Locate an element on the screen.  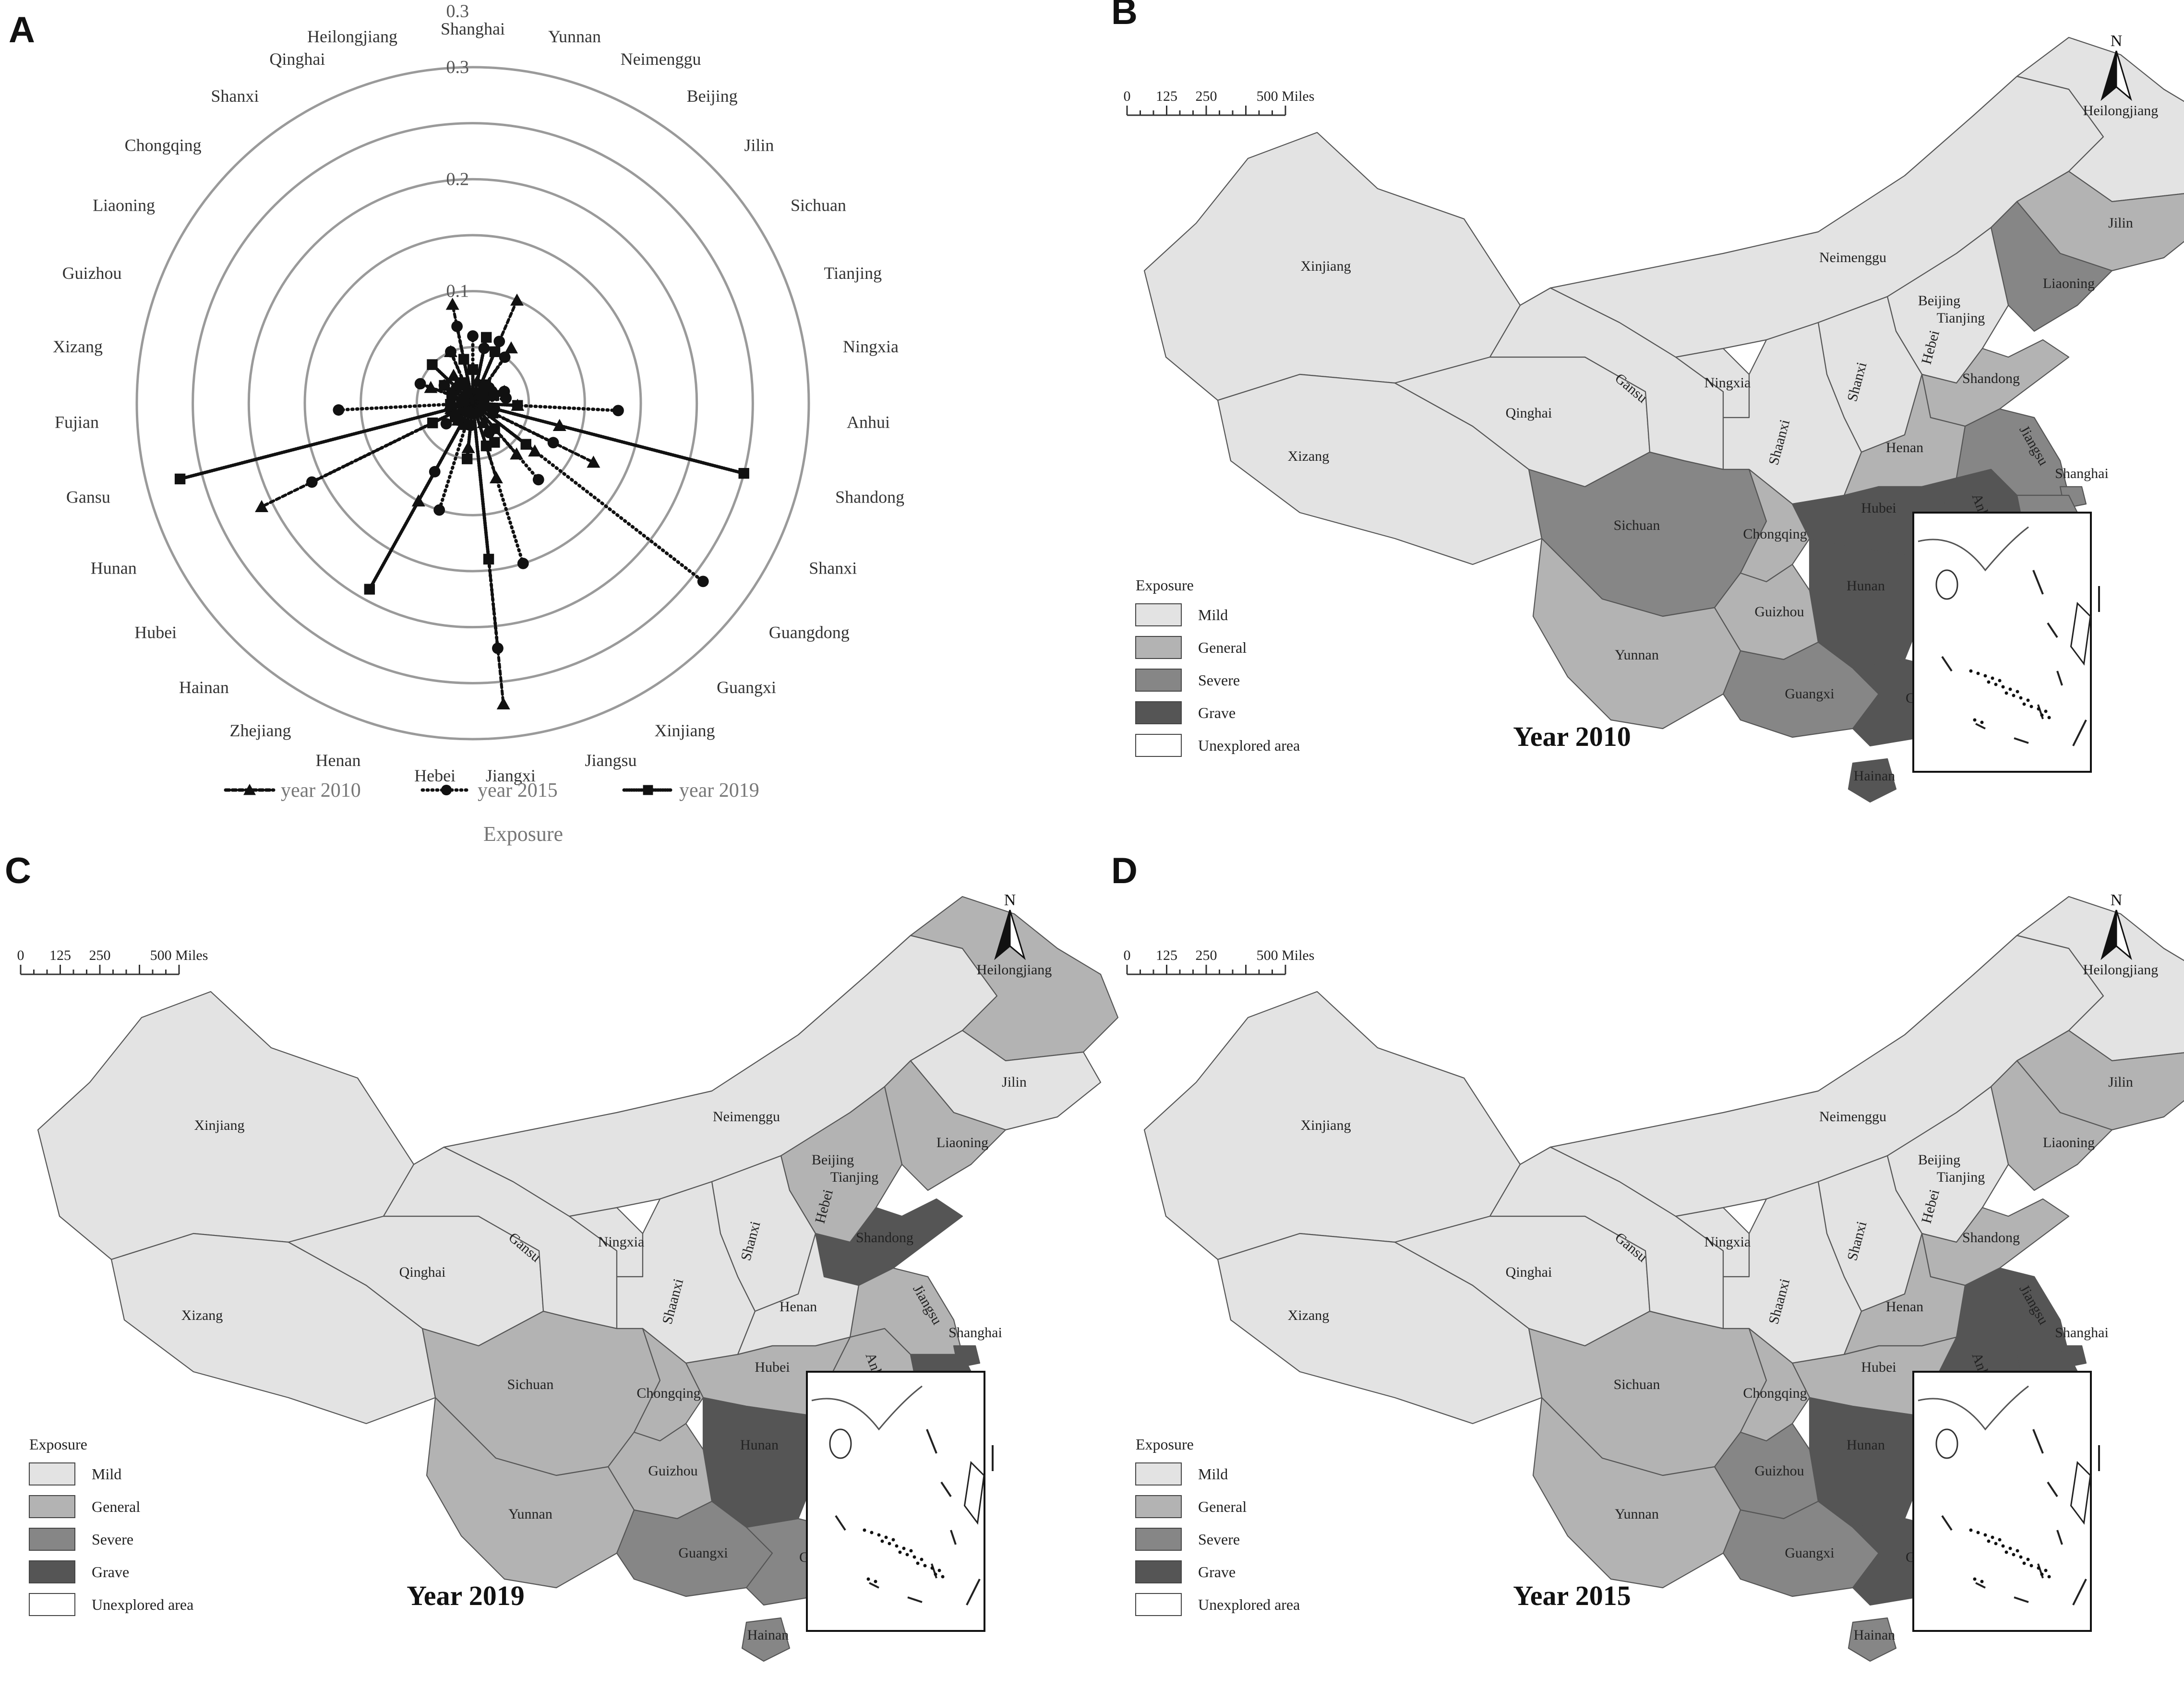
map-legend-label: Severe is located at coordinates (113, 1539).